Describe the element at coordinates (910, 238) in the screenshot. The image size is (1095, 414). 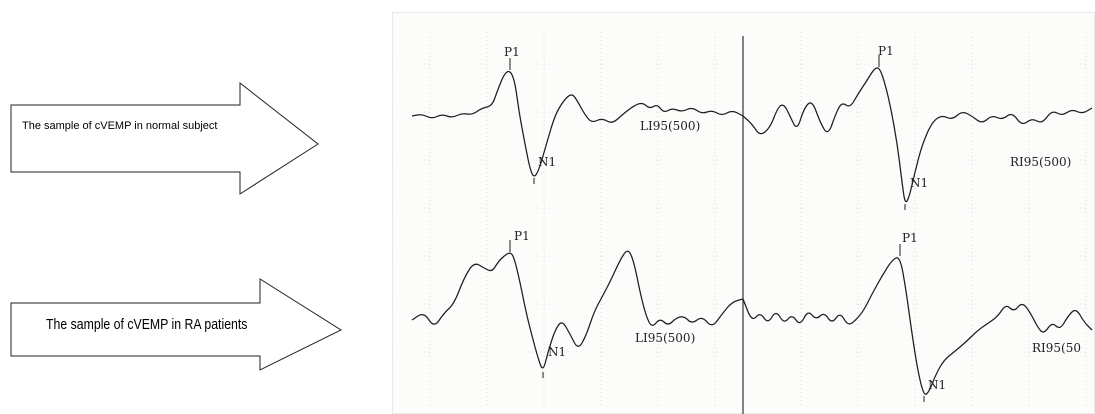
I see `peak-label-p1-ra-right: P1` at that location.